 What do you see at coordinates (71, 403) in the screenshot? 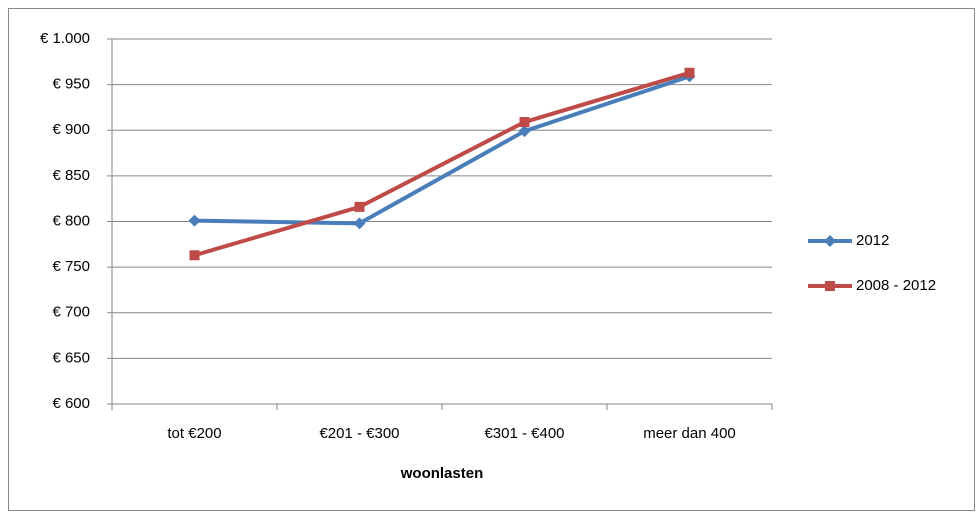
I see `y-tick-label: € 600` at bounding box center [71, 403].